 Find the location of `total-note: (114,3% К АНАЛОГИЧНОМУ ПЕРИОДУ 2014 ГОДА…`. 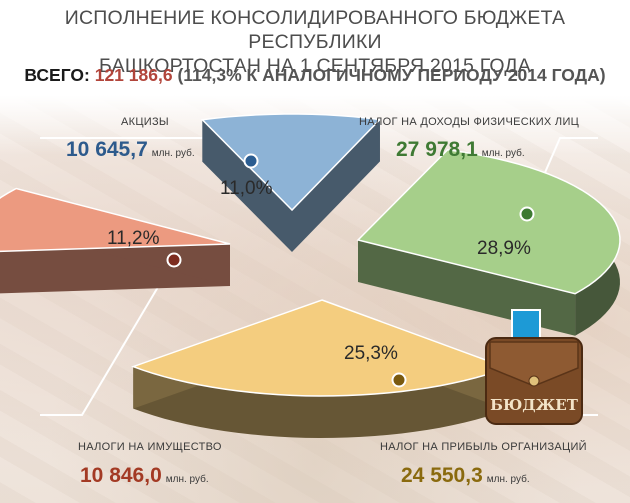

total-note: (114,3% К АНАЛОГИЧНОМУ ПЕРИОДУ 2014 ГОДА… is located at coordinates (391, 75).